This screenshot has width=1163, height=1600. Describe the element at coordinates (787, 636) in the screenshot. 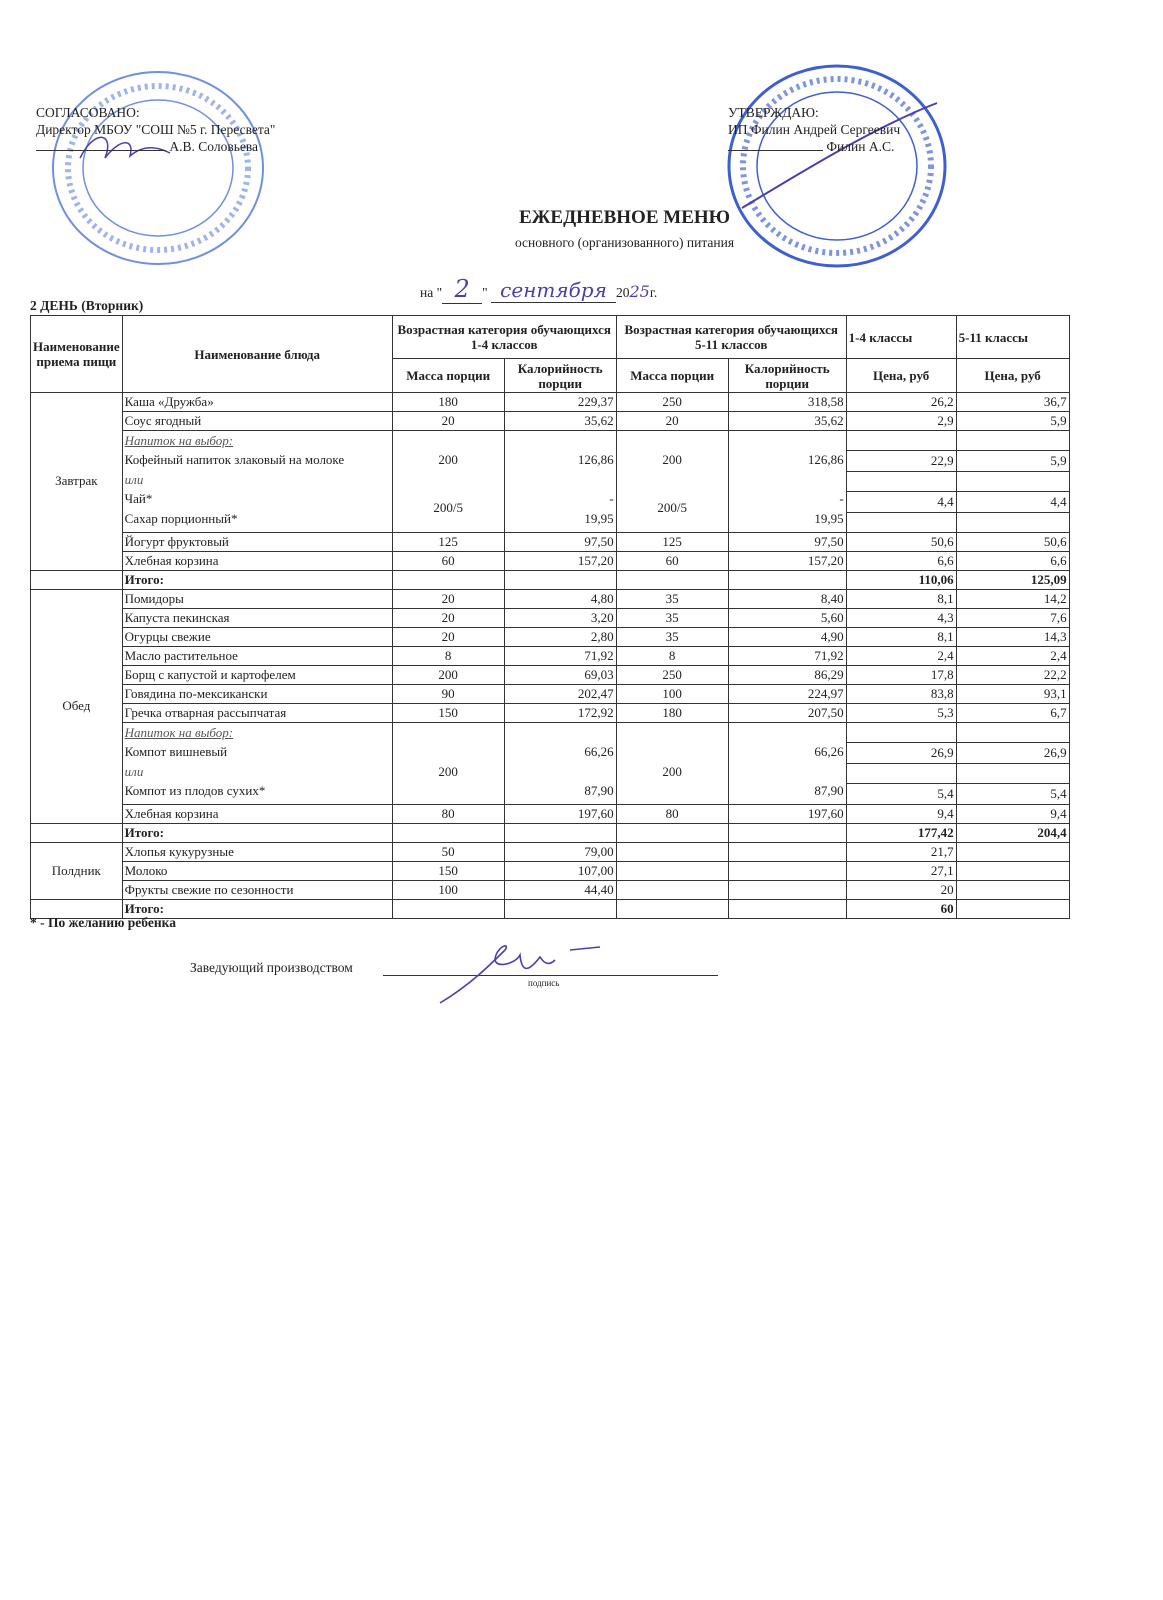

I see `calories-5-11: 4,90` at that location.